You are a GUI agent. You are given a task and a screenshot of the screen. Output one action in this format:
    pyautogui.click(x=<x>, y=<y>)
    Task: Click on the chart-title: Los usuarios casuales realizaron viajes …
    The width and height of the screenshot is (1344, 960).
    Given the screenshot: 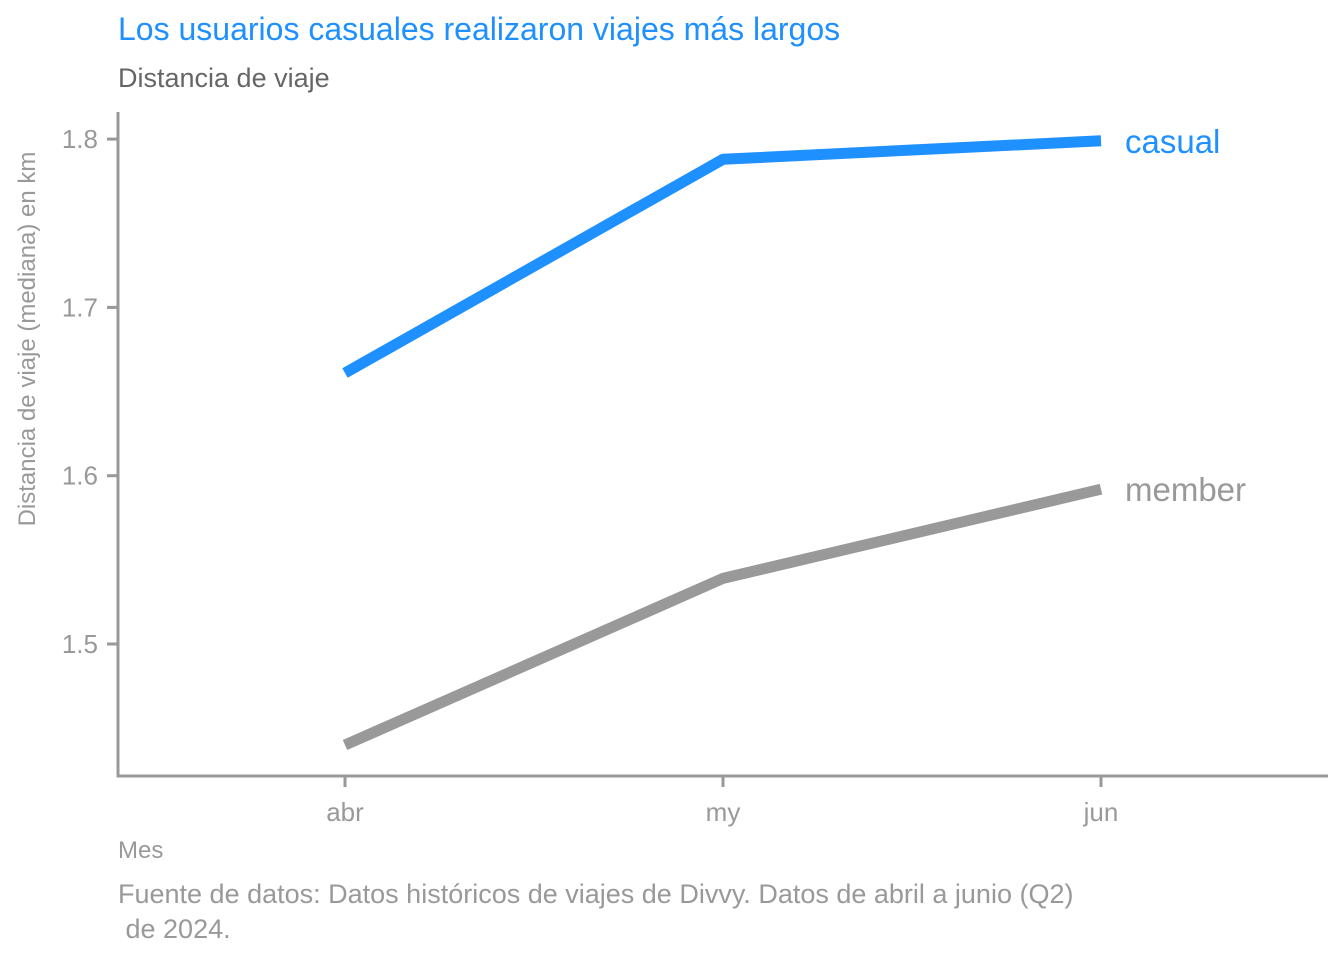 What is the action you would take?
    pyautogui.click(x=479, y=29)
    